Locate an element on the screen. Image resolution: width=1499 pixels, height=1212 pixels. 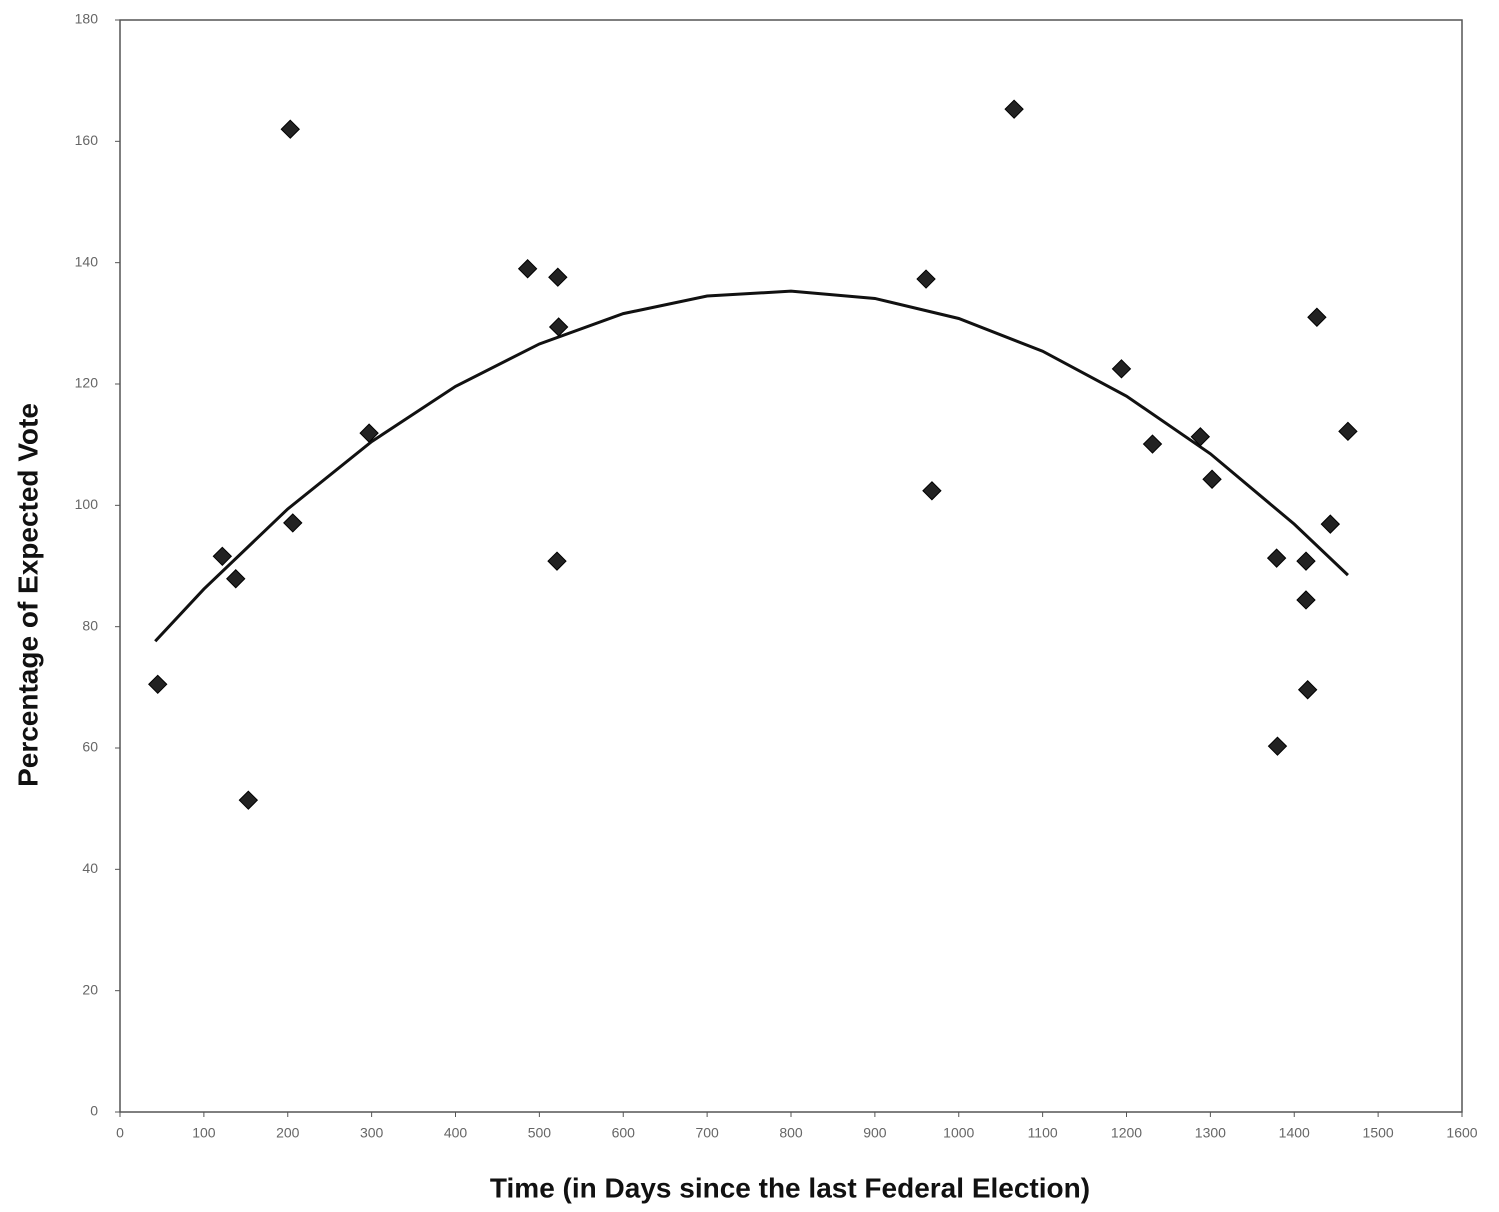
y-tick-label: 0 is located at coordinates (94, 1111).